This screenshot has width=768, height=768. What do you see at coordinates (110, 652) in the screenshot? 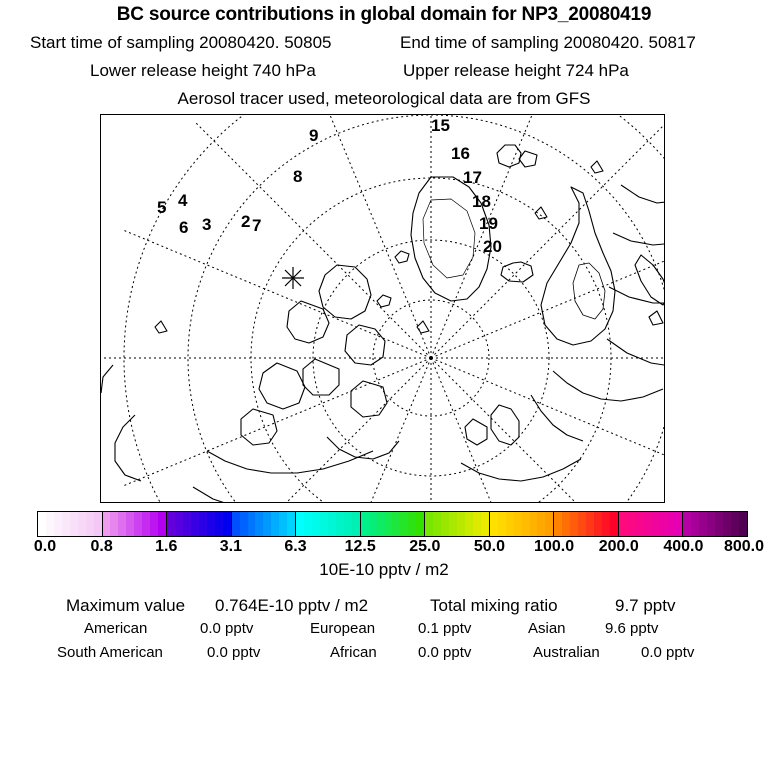
I see `region-label-south-american: South American` at bounding box center [110, 652].